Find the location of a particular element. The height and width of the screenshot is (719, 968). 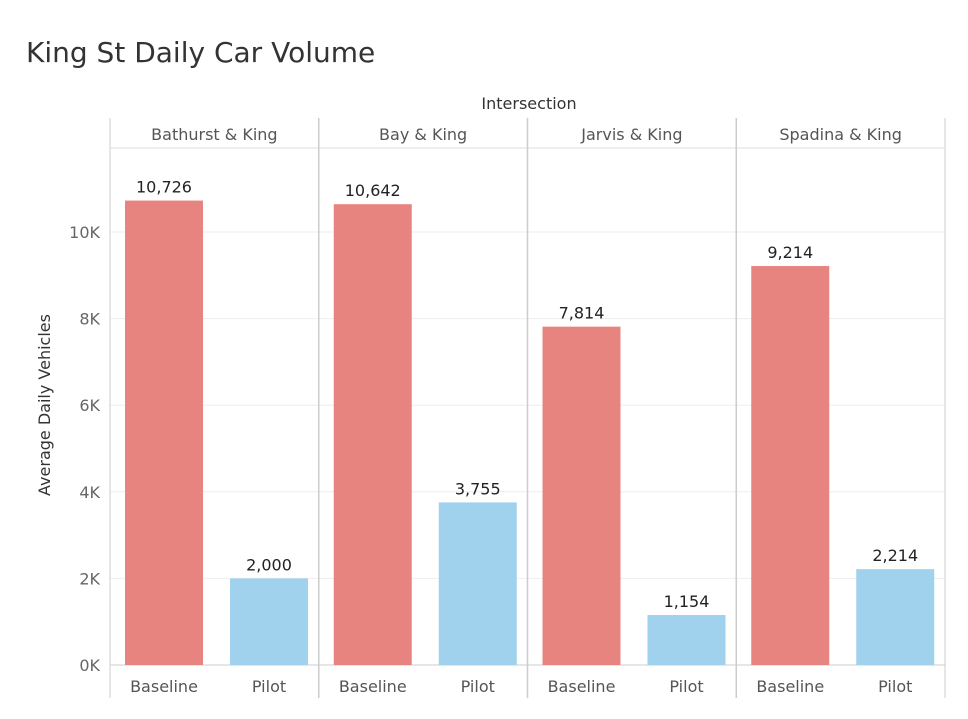

data-label: 1,154 is located at coordinates (687, 601).